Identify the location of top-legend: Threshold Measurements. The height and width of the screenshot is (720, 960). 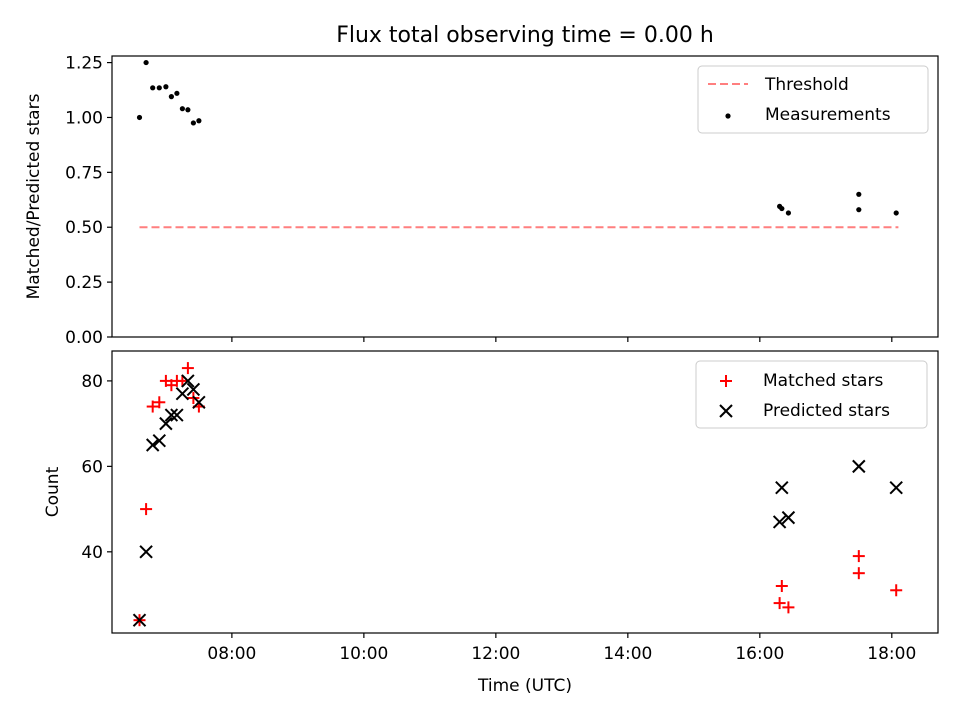
(813, 99).